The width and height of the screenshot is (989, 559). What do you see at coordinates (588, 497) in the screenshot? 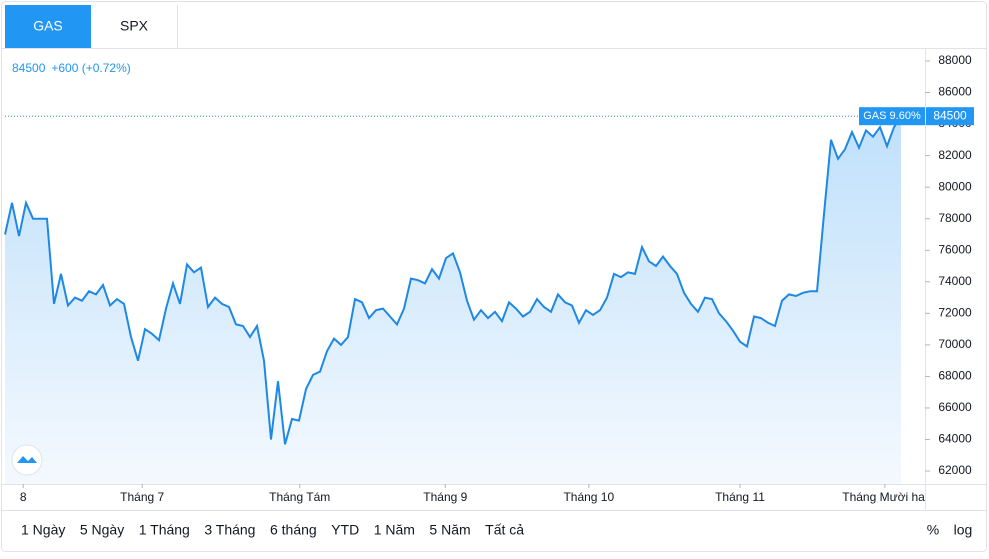
I see `x-tick-label: Tháng 10` at bounding box center [588, 497].